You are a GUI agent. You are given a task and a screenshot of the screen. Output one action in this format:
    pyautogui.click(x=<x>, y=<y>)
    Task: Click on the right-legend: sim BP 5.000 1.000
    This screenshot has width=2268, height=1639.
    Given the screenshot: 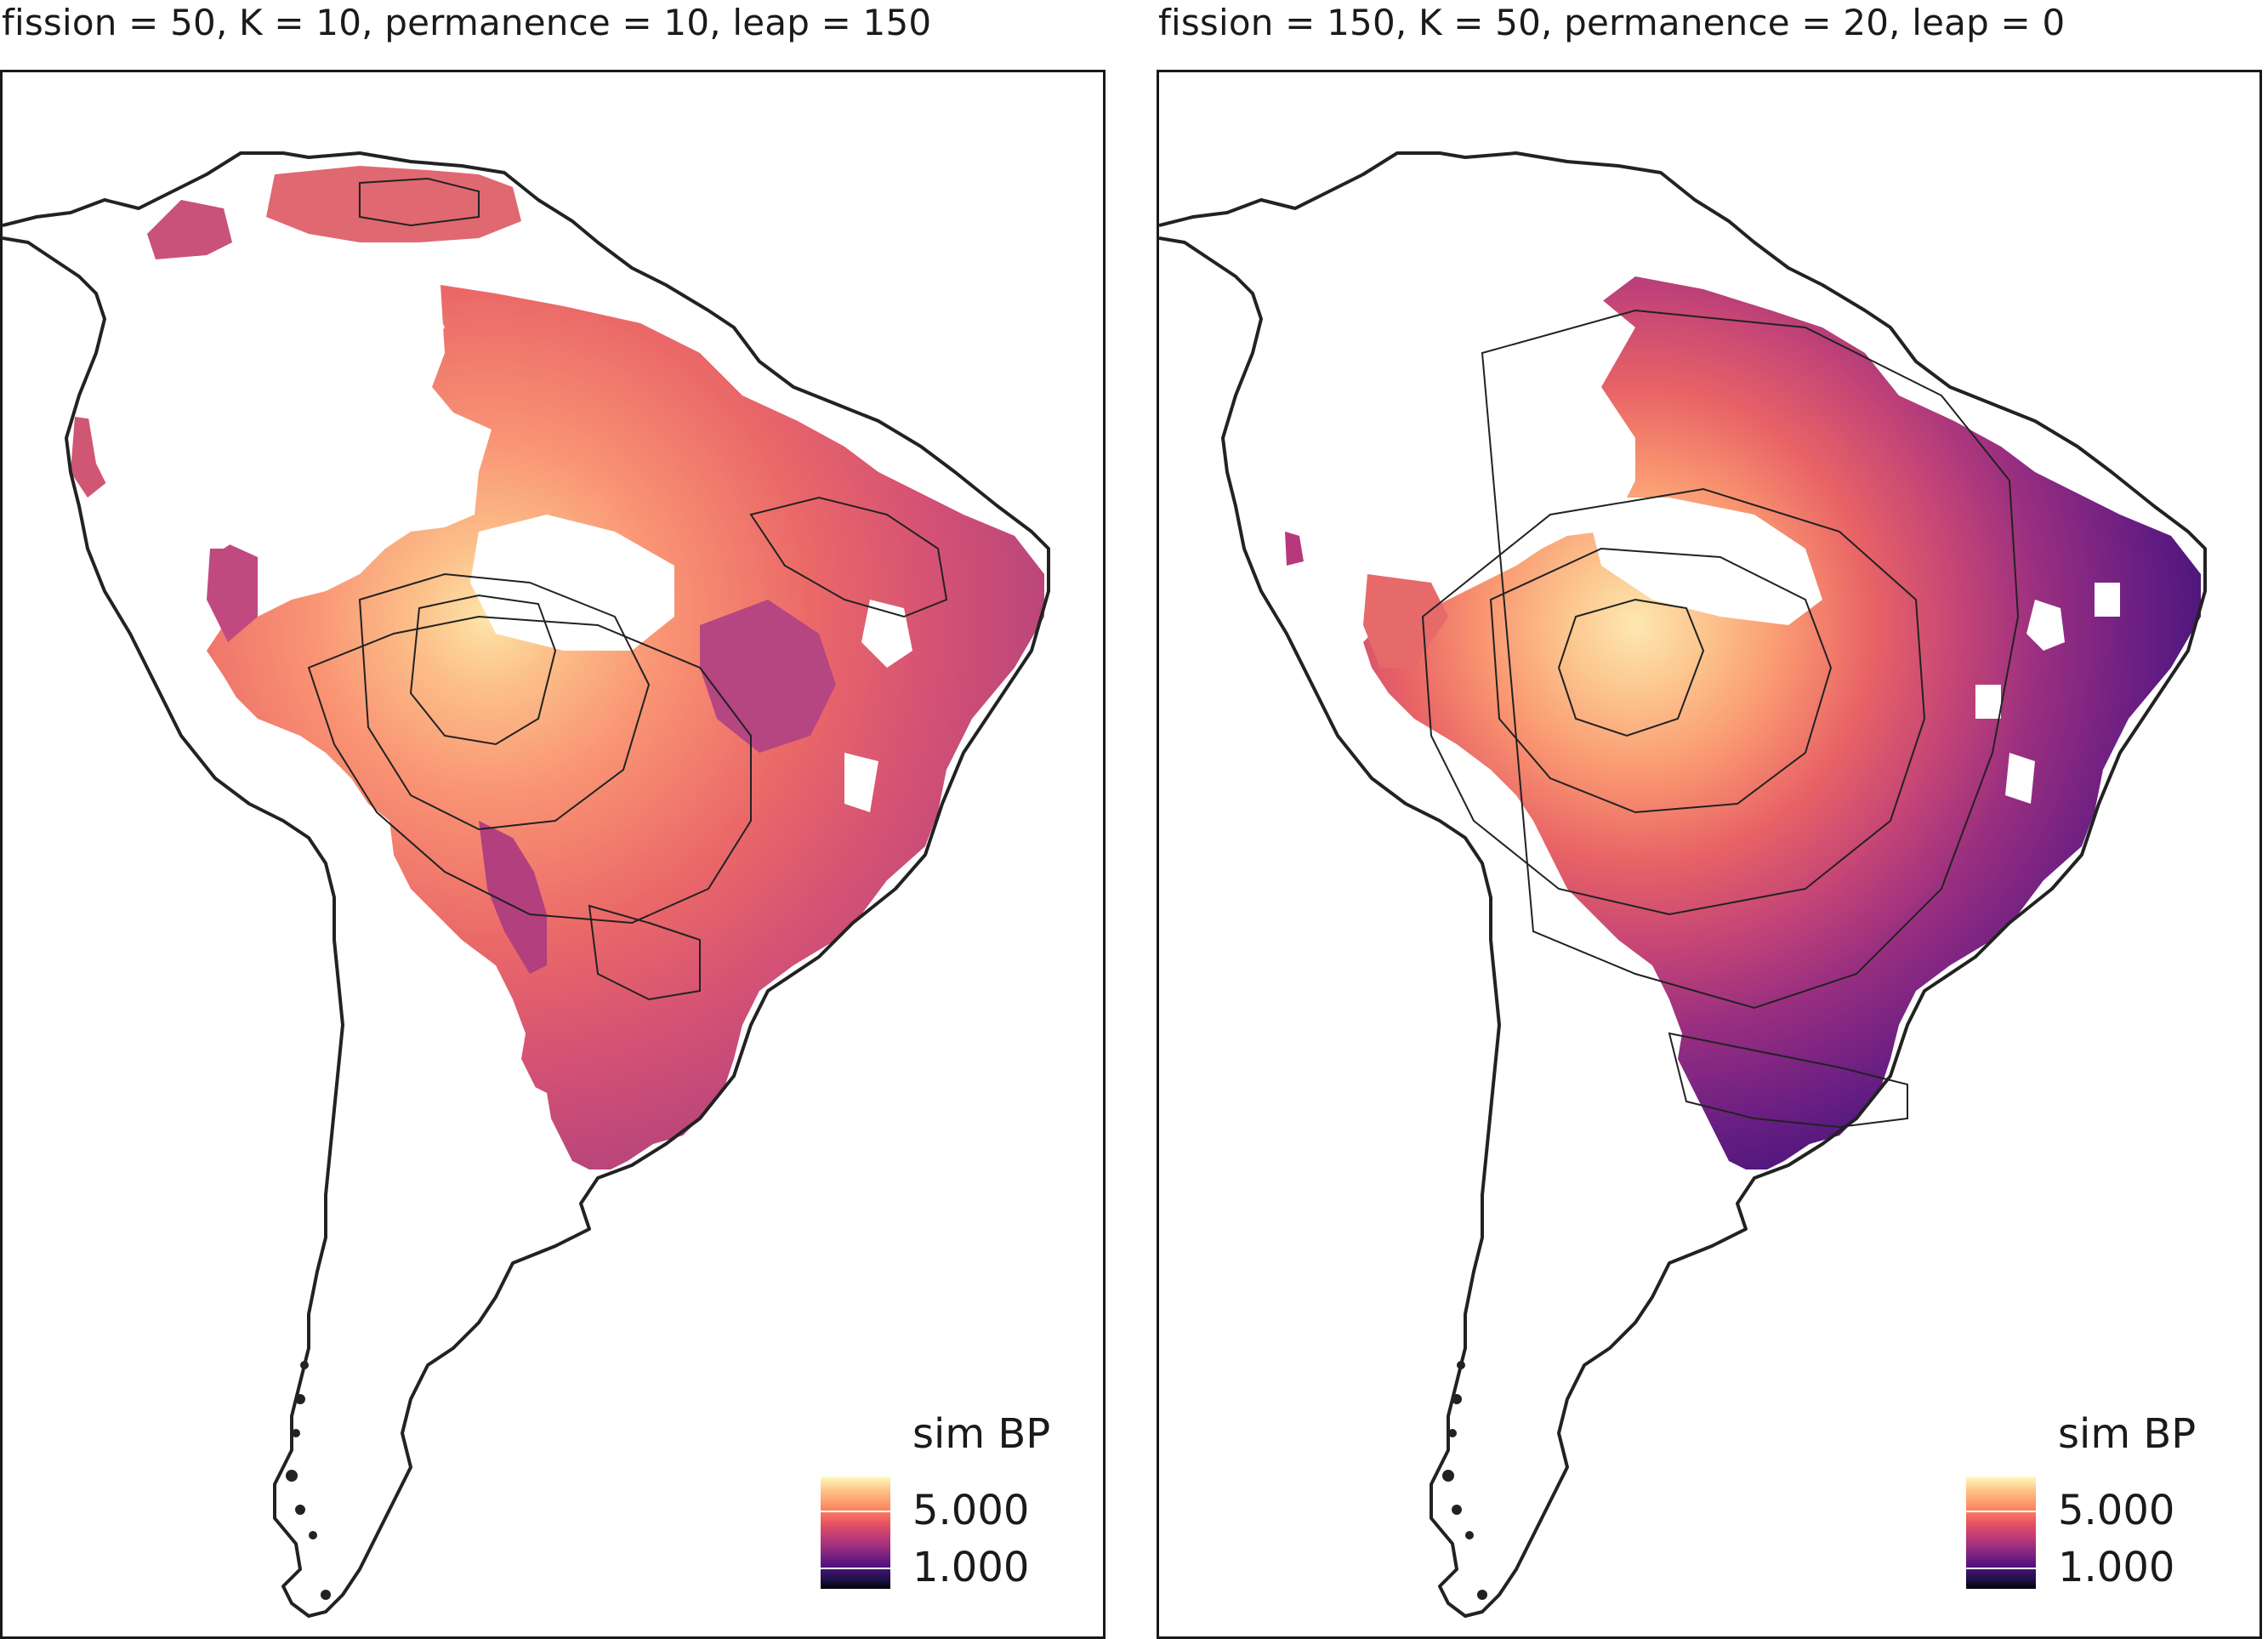 What is the action you would take?
    pyautogui.click(x=2093, y=1516)
    